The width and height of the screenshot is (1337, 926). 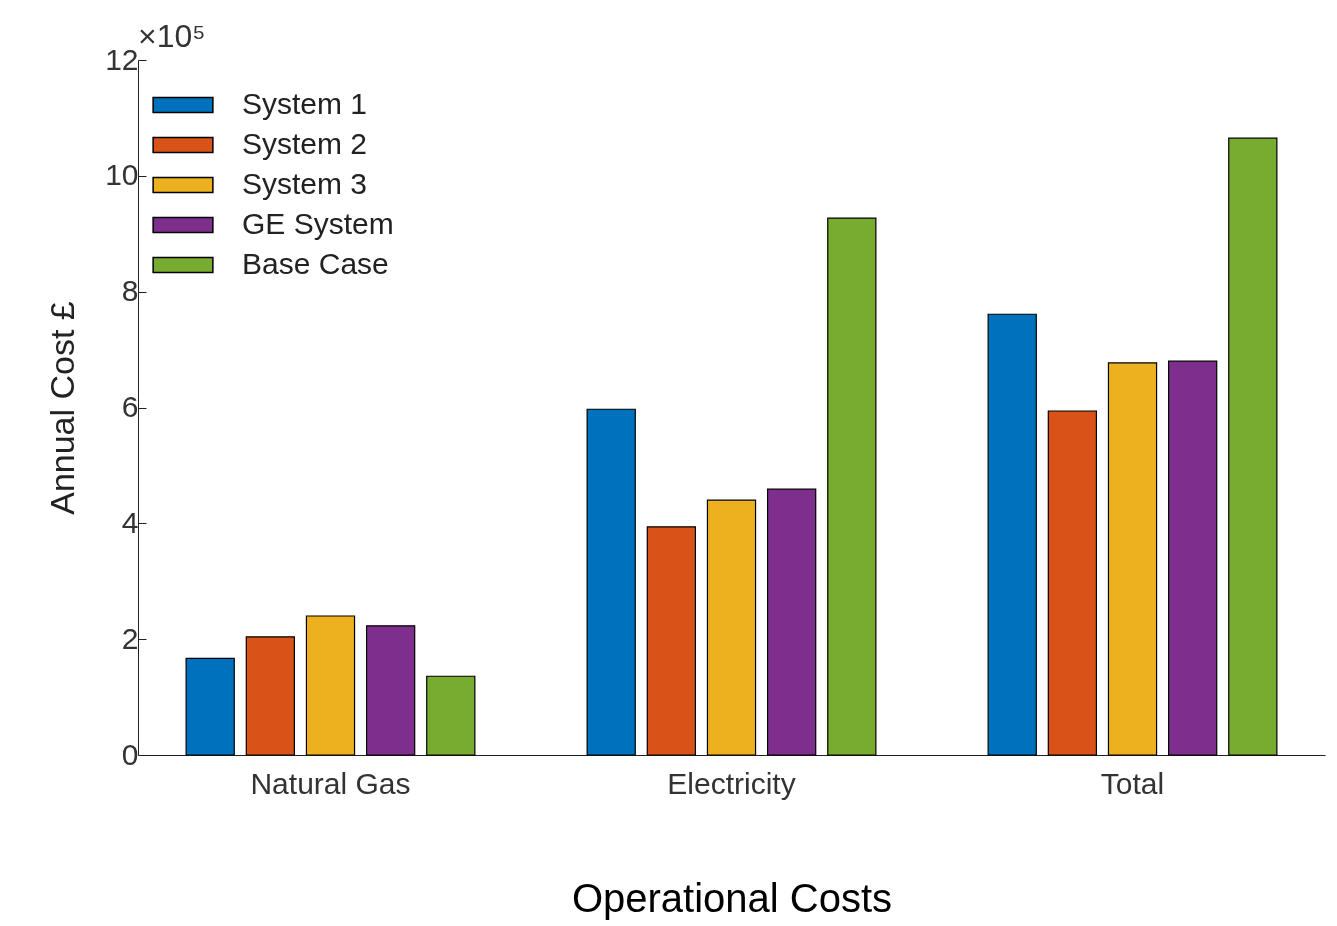 I want to click on legend-label: System 2, so click(x=305, y=143).